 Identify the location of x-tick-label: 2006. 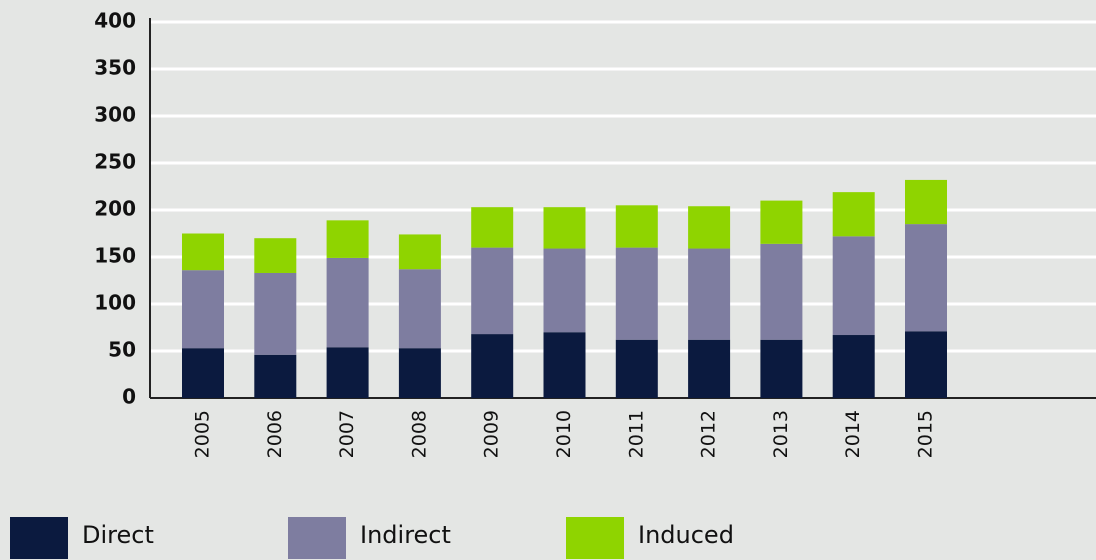
(275, 434).